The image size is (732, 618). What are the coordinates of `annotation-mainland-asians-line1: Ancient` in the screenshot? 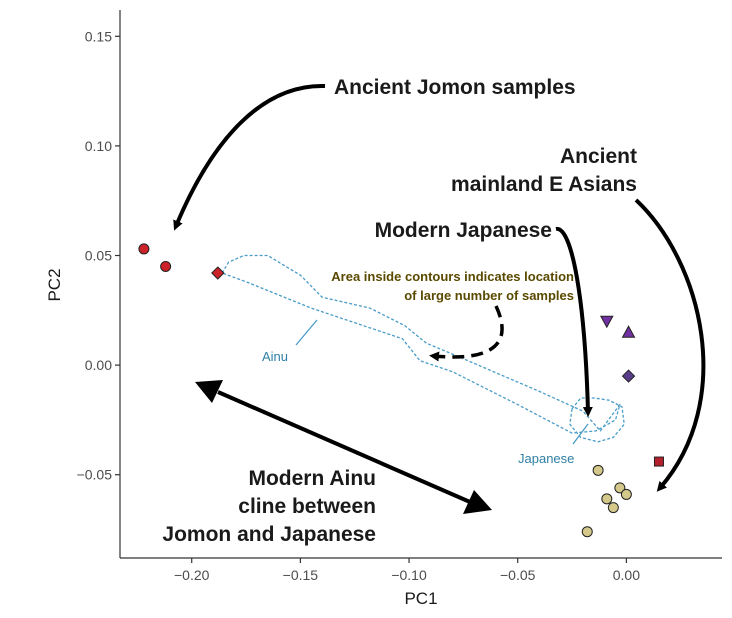 It's located at (598, 156).